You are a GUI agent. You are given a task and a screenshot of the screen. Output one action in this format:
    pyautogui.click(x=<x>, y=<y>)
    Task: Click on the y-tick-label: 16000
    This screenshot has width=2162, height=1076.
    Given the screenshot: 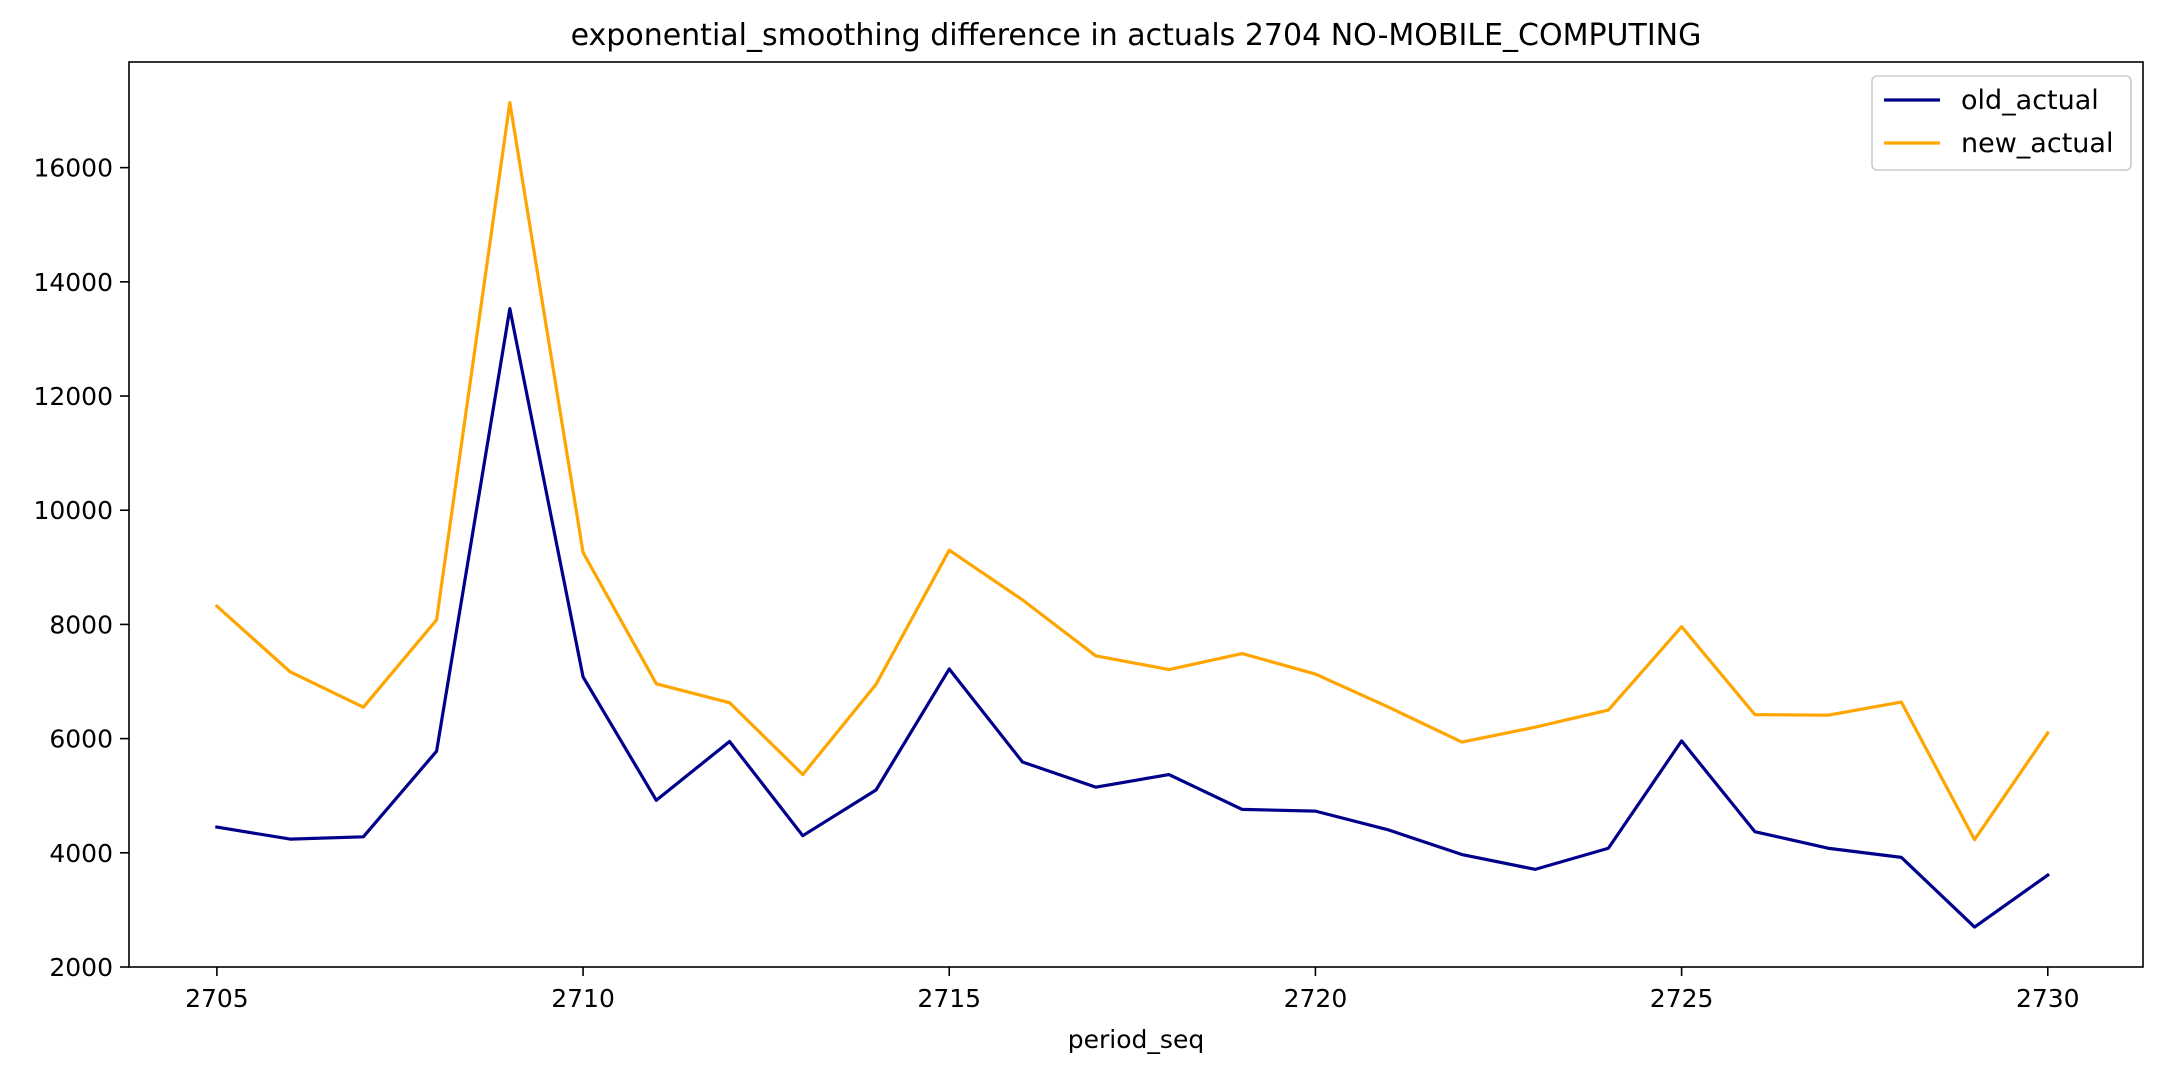 What is the action you would take?
    pyautogui.click(x=73, y=168)
    